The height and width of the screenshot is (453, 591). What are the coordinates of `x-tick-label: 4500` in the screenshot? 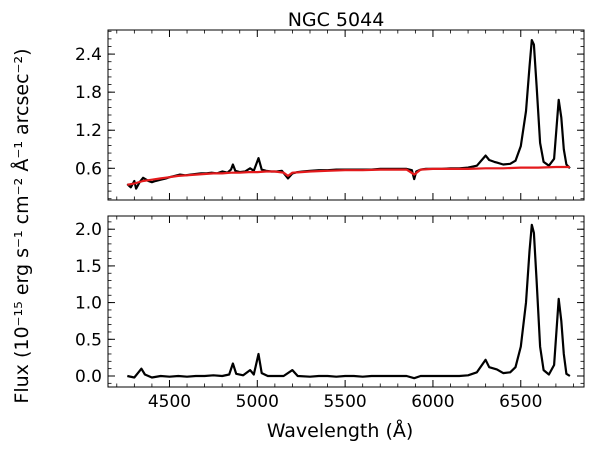 It's located at (169, 402).